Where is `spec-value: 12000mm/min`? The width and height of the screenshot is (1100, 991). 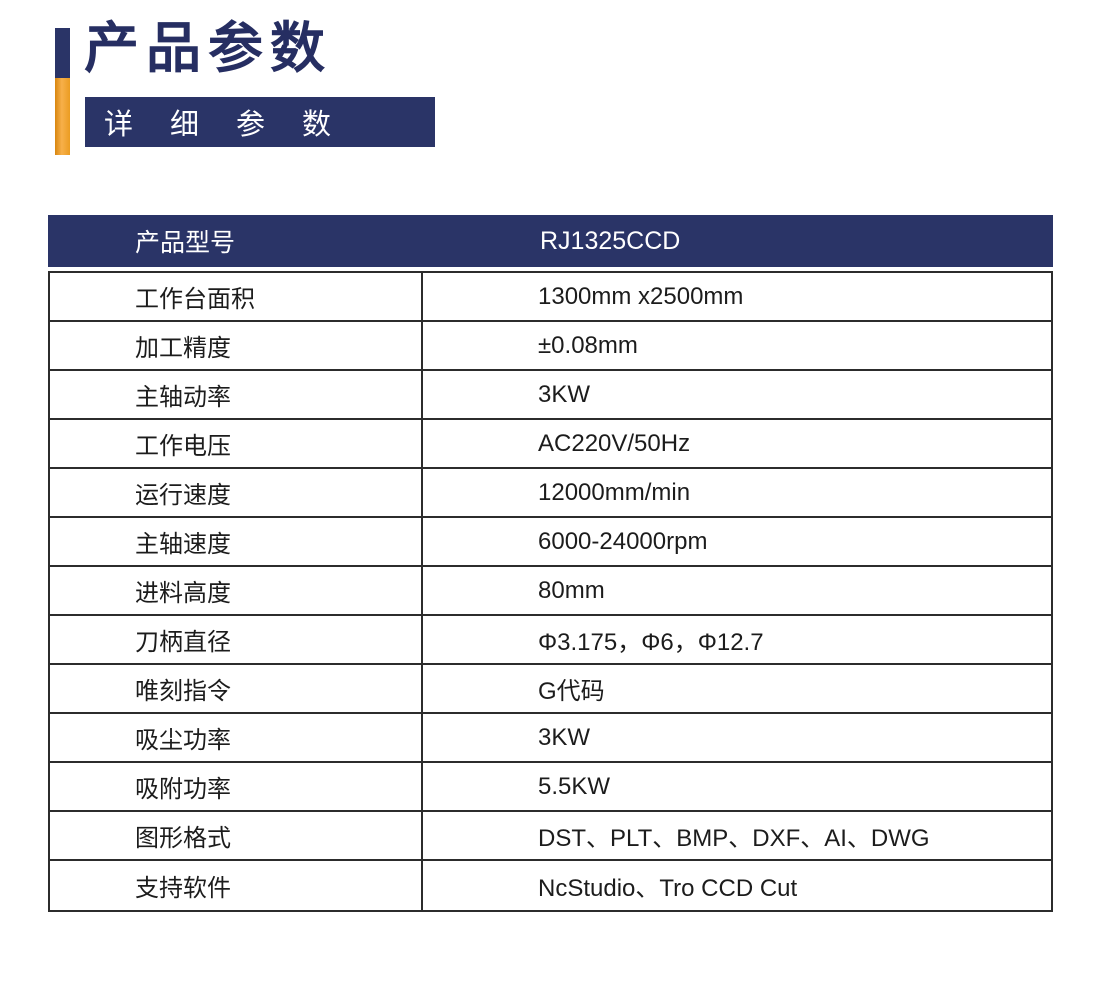
spec-value: 12000mm/min is located at coordinates (614, 492).